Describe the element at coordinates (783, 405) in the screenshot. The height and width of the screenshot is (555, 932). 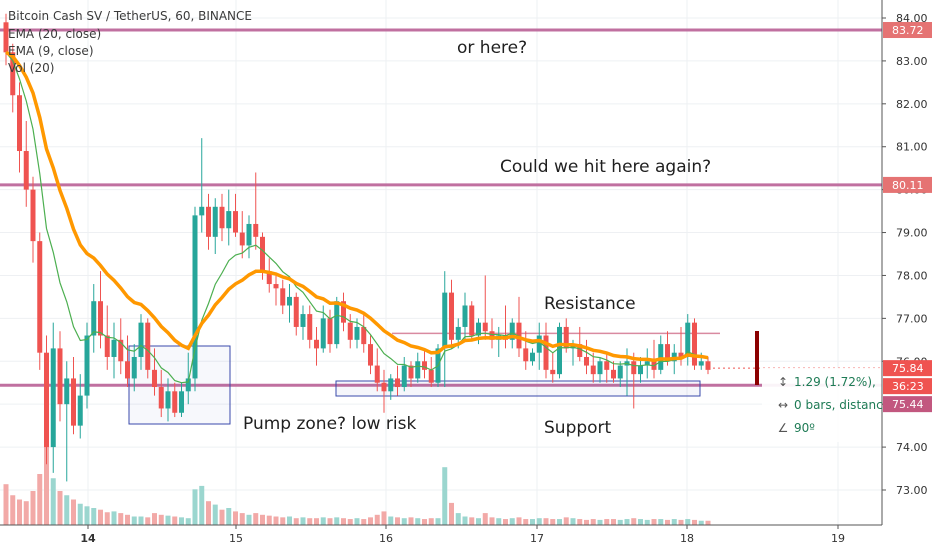
I see `horizontal-arrows-icon: ↔` at that location.